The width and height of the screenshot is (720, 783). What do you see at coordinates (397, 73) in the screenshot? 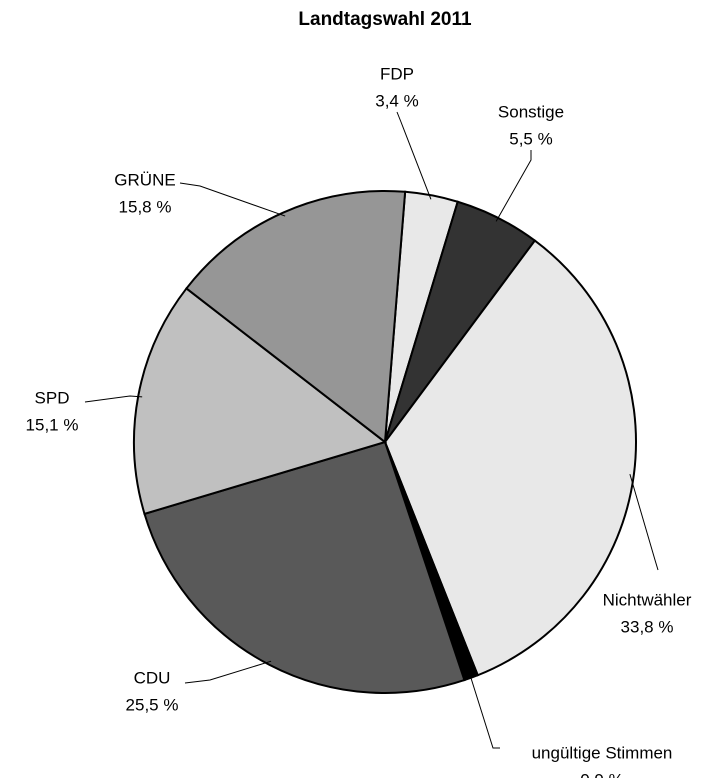
I see `slice-label: FDP` at bounding box center [397, 73].